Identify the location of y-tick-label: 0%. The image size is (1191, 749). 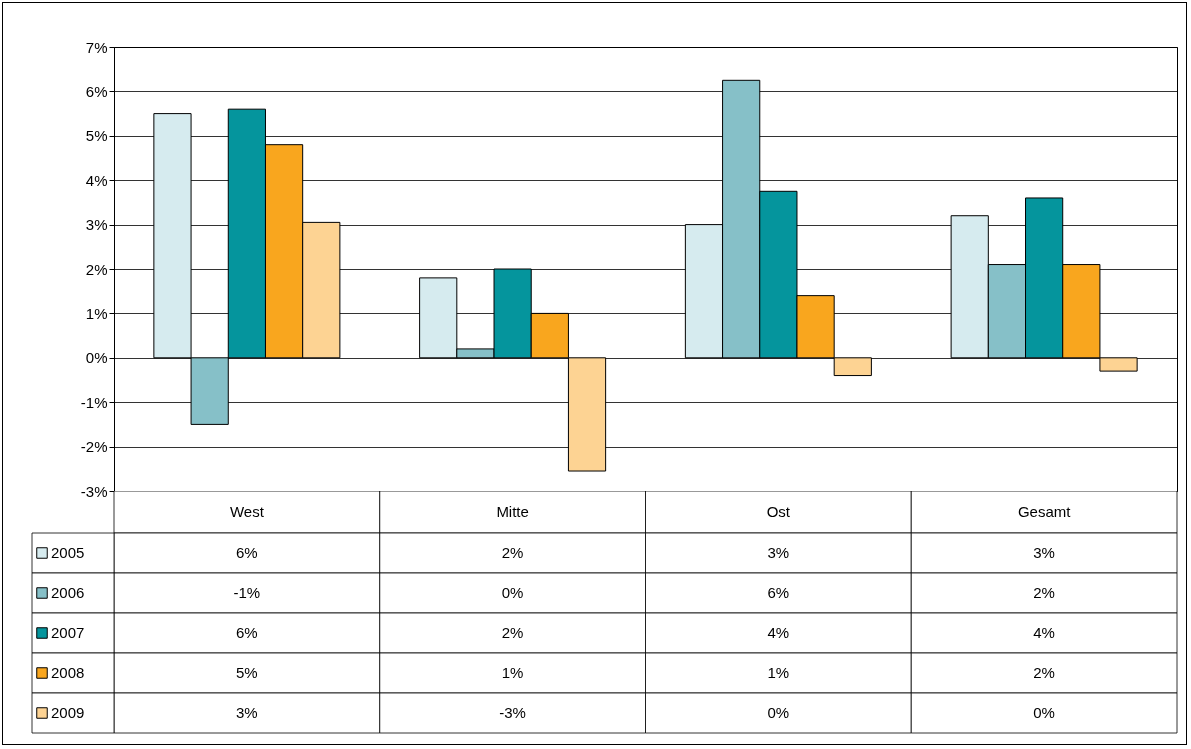
(96, 358).